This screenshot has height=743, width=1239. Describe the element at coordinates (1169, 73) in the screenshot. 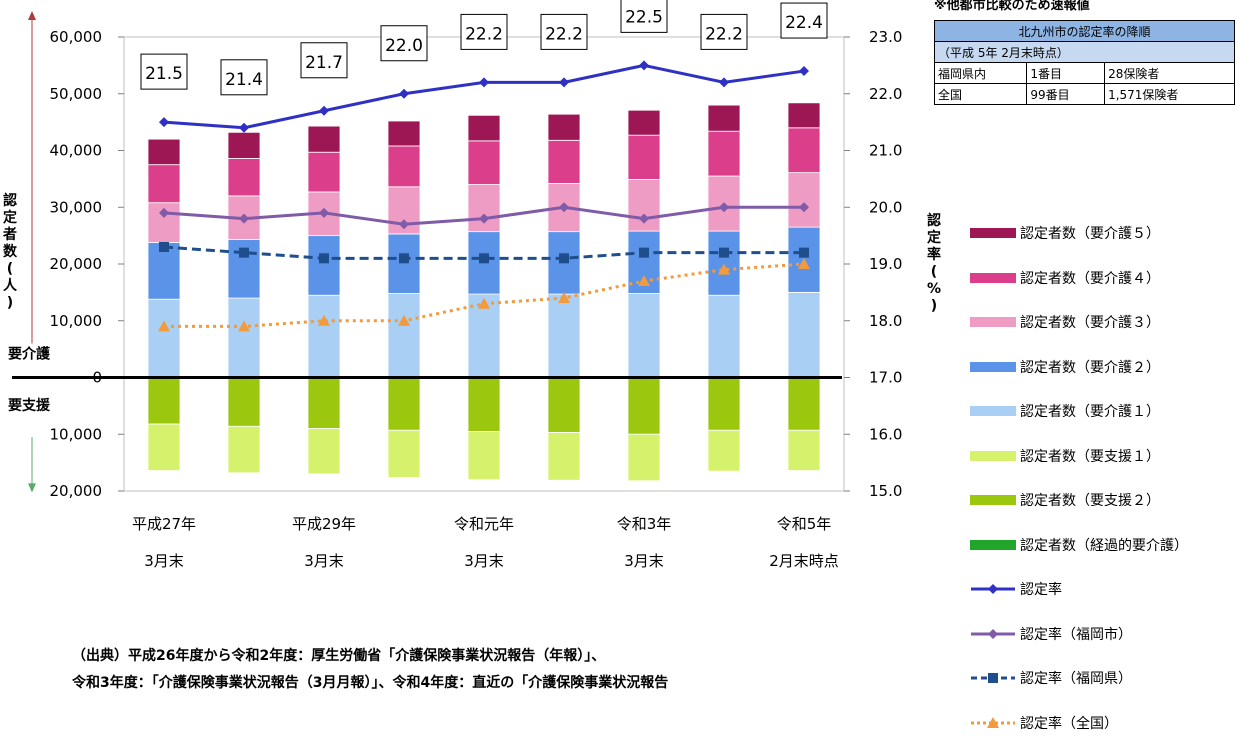

I see `table-cell-total: 28保険者` at that location.